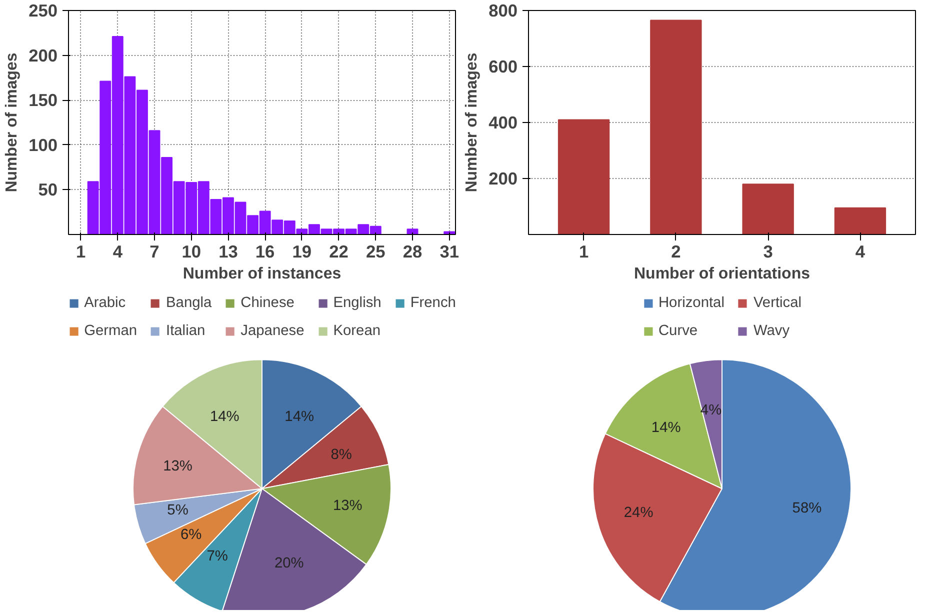  Describe the element at coordinates (267, 303) in the screenshot. I see `legend-label: Chinese` at that location.